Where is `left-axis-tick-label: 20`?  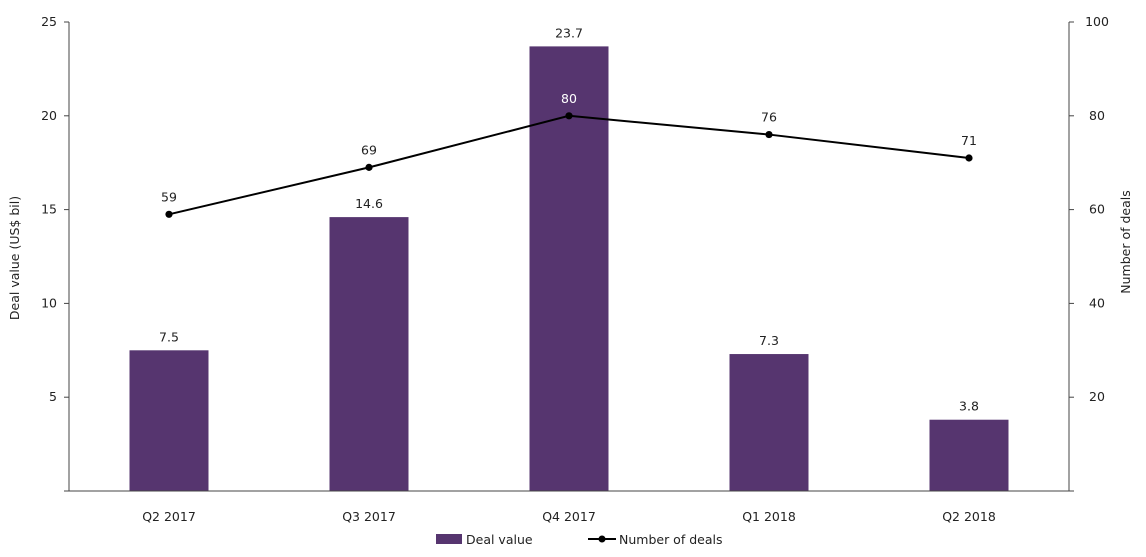
left-axis-tick-label: 20 is located at coordinates (49, 115).